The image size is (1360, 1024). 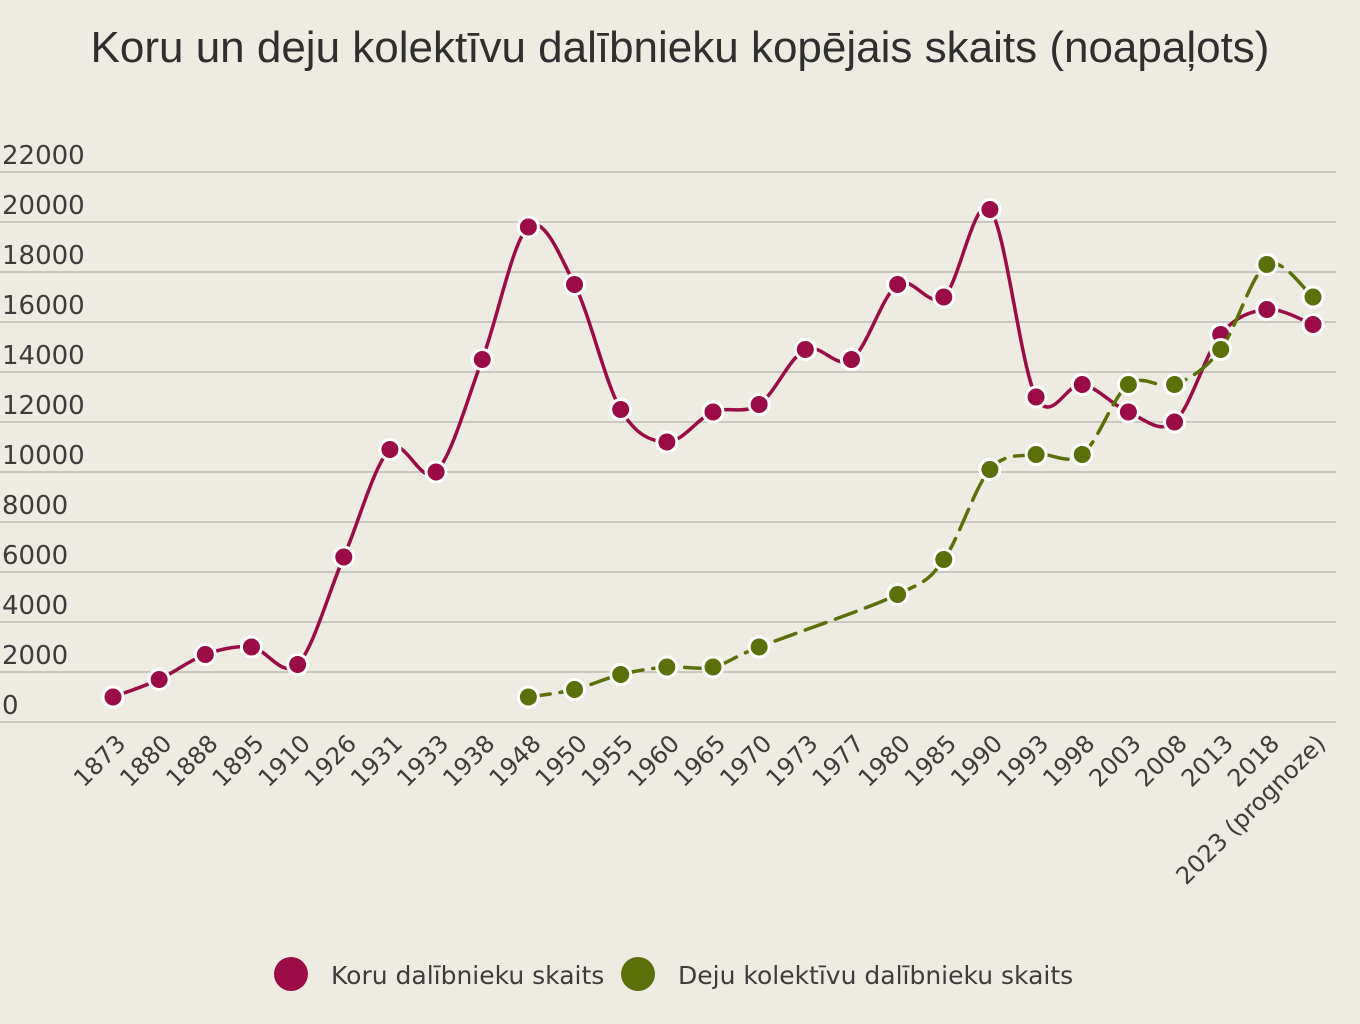 I want to click on x-tick-label: 1873, so click(x=99, y=760).